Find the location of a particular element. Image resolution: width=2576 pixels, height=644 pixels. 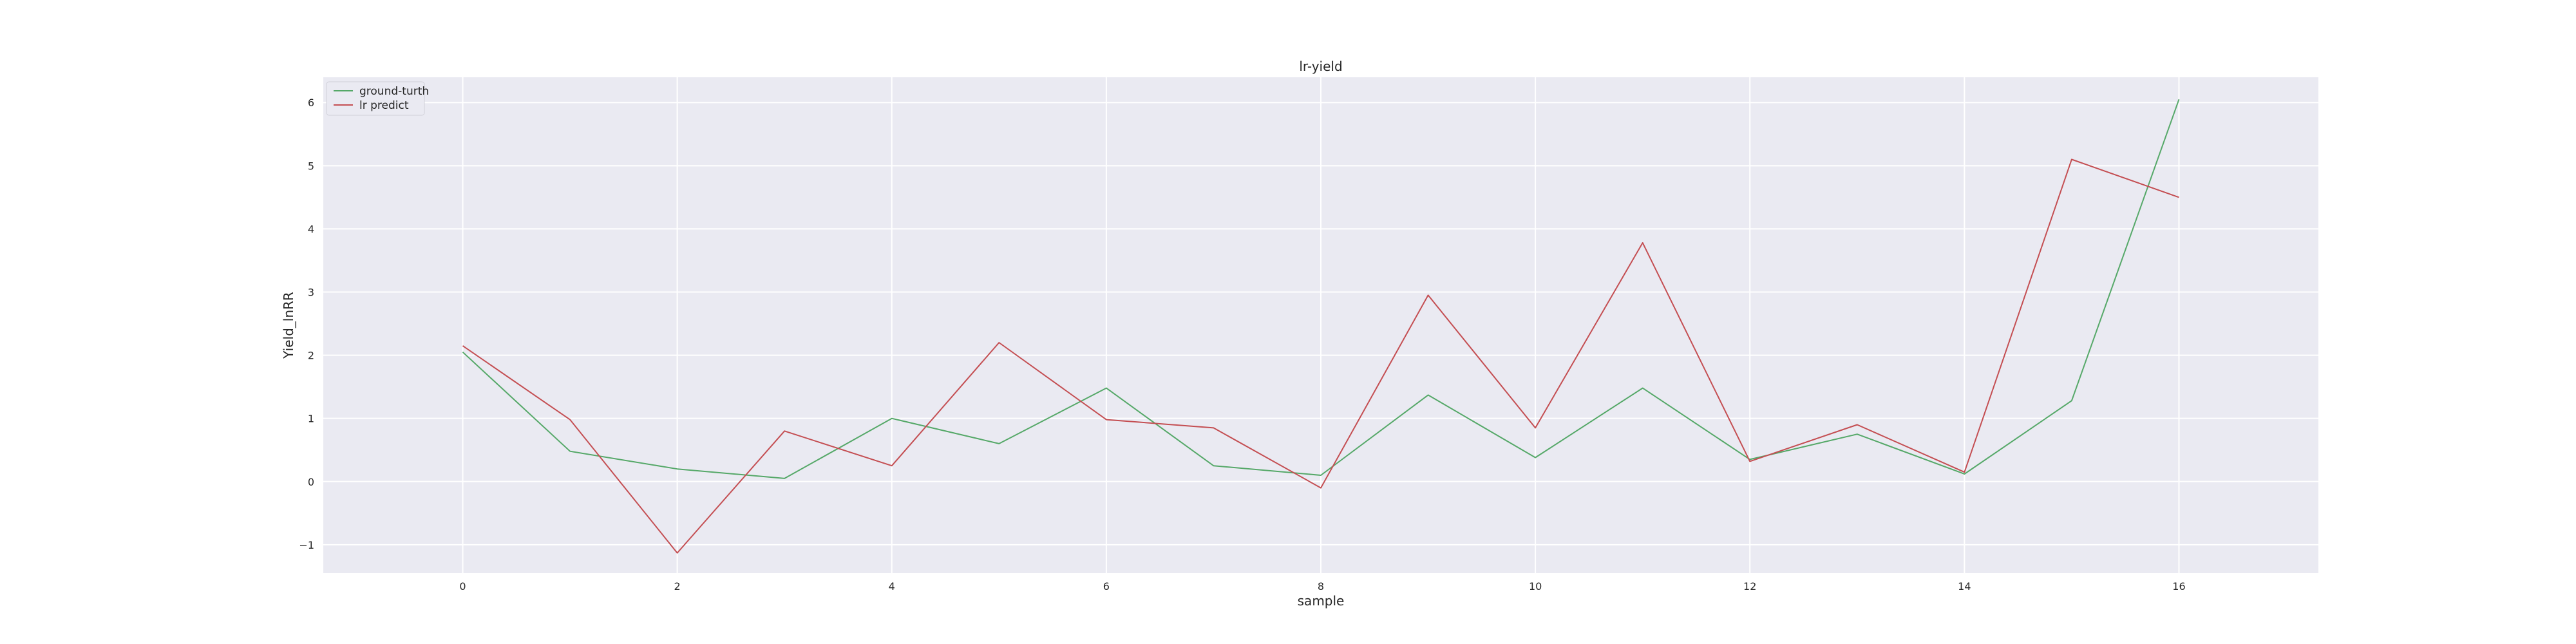

y-tick-label: 0 is located at coordinates (311, 482).